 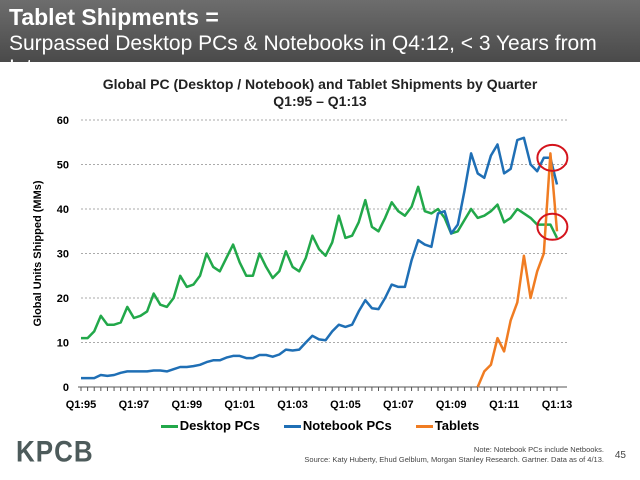 What do you see at coordinates (620, 455) in the screenshot?
I see `page-number: 45` at bounding box center [620, 455].